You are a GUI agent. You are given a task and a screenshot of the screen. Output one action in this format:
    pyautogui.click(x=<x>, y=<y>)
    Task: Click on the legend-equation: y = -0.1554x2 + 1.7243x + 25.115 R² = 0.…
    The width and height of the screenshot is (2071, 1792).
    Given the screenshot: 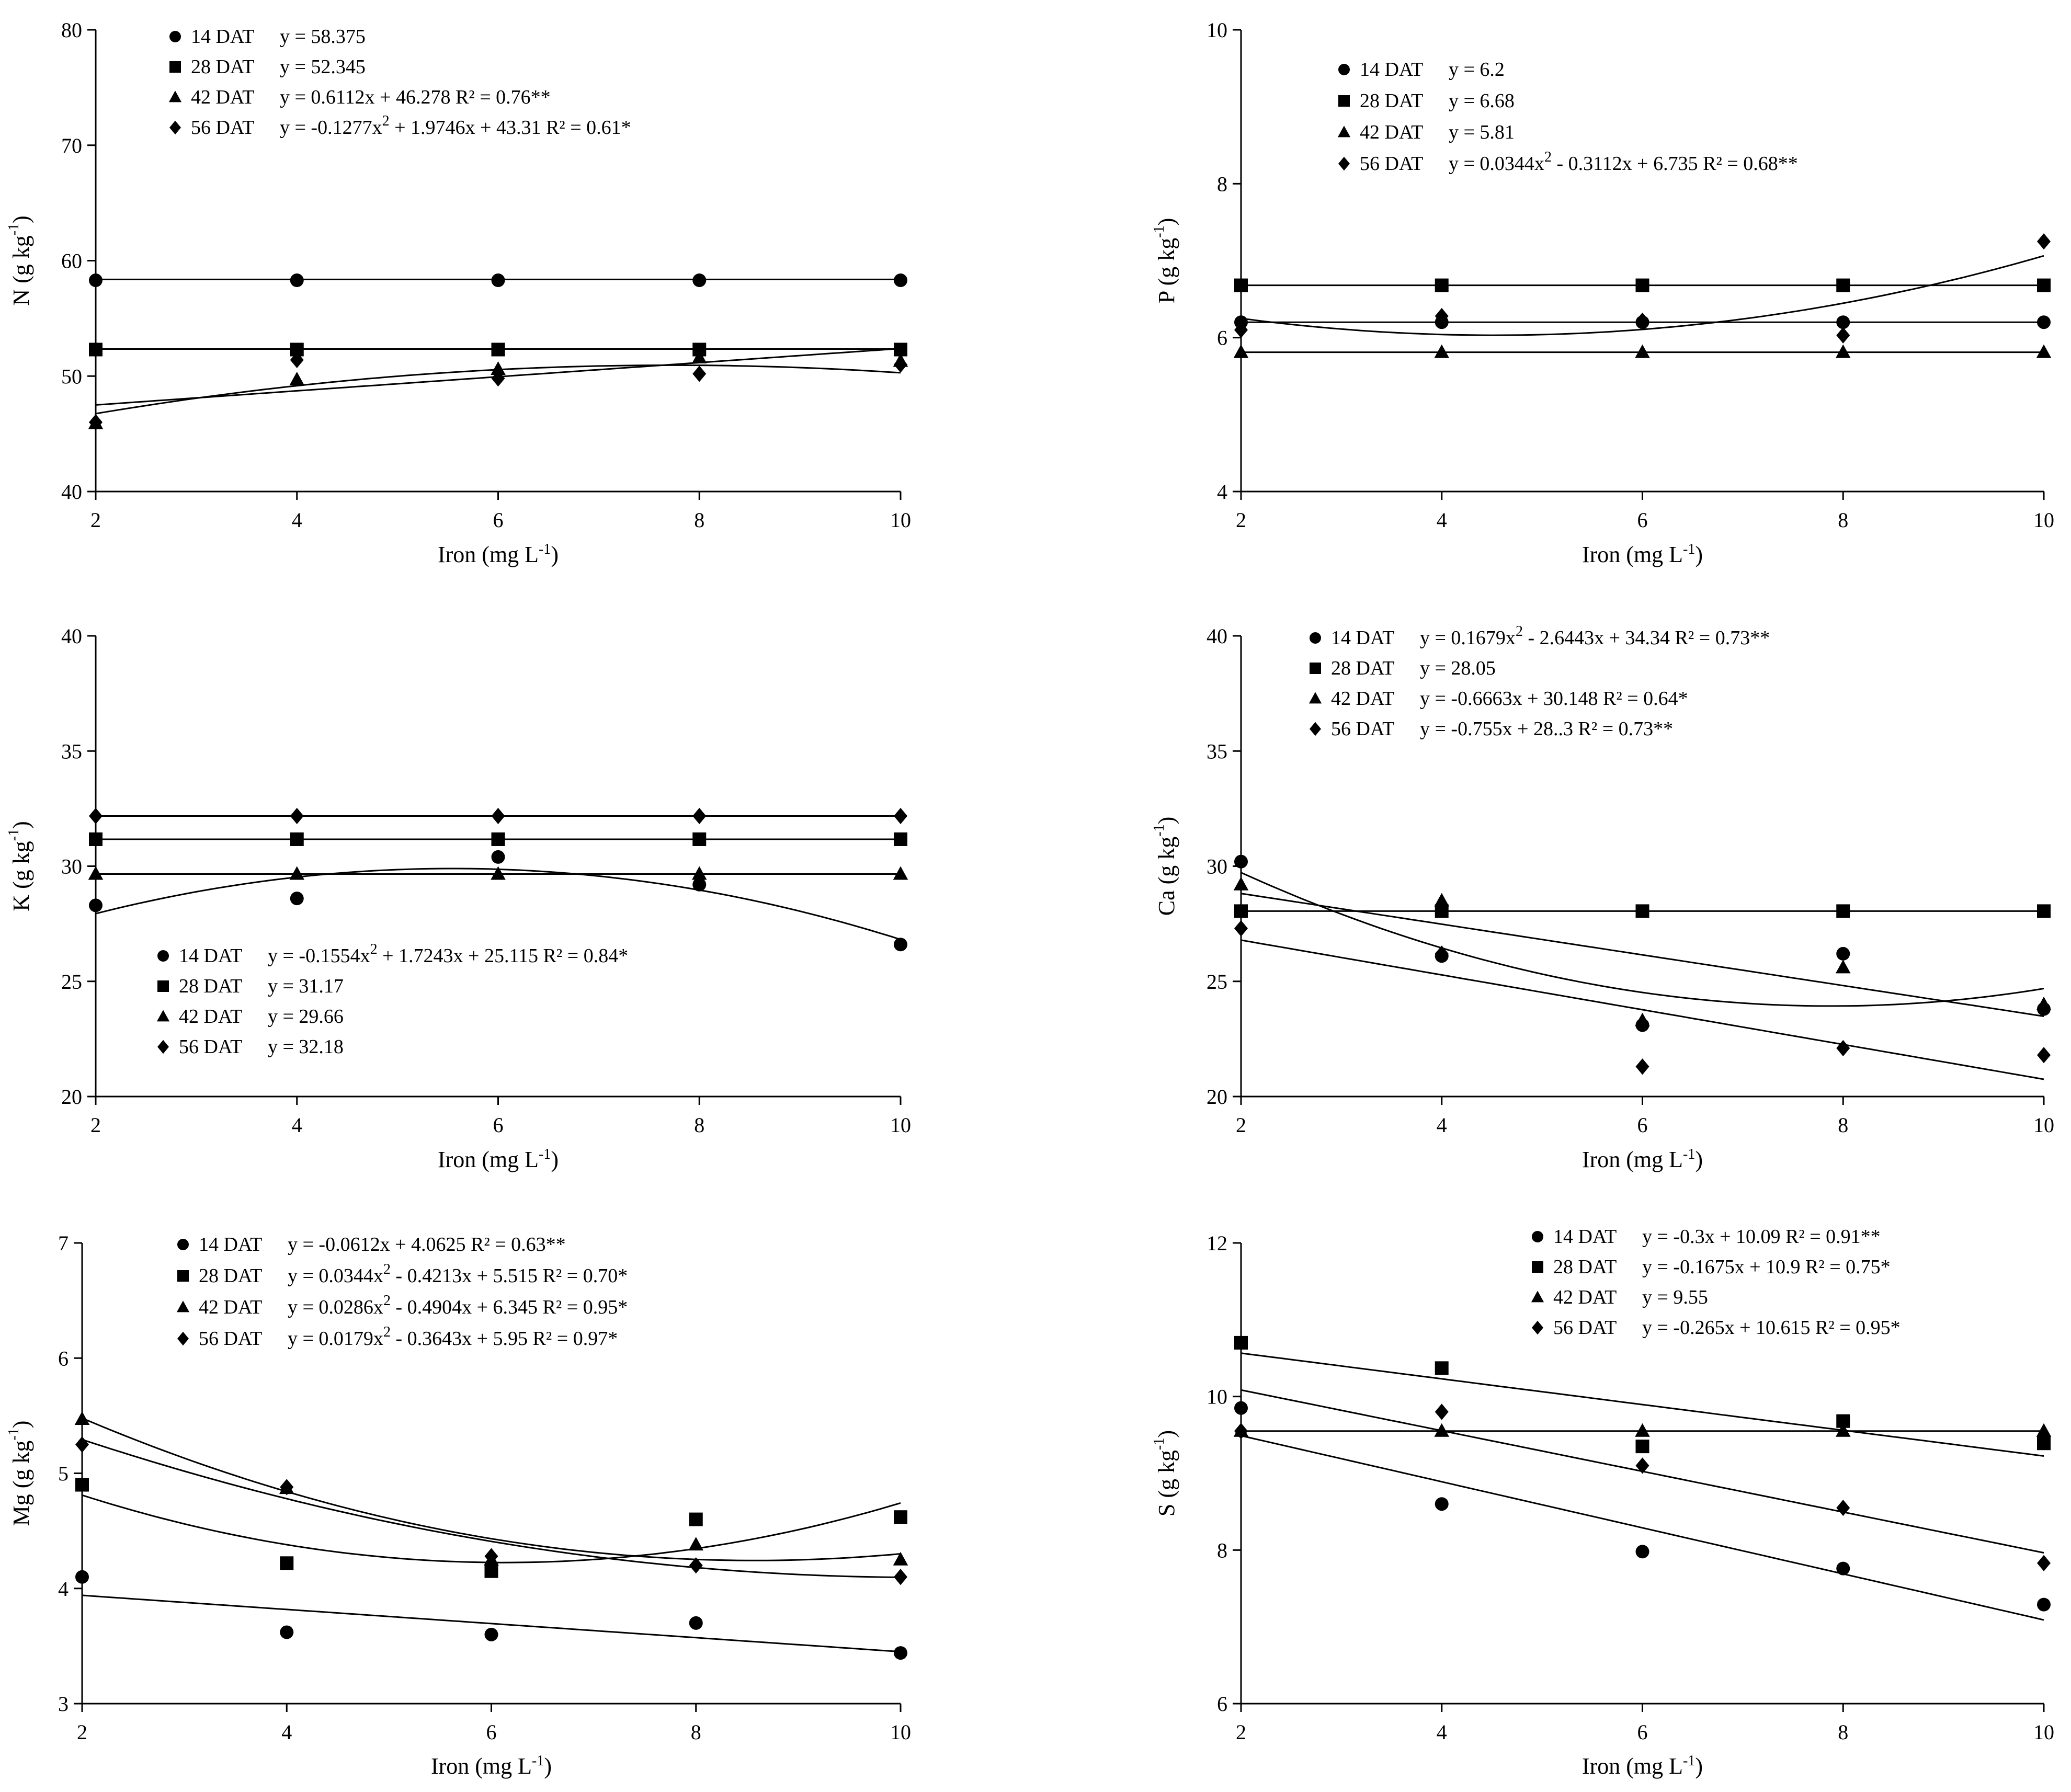 What is the action you would take?
    pyautogui.click(x=448, y=954)
    